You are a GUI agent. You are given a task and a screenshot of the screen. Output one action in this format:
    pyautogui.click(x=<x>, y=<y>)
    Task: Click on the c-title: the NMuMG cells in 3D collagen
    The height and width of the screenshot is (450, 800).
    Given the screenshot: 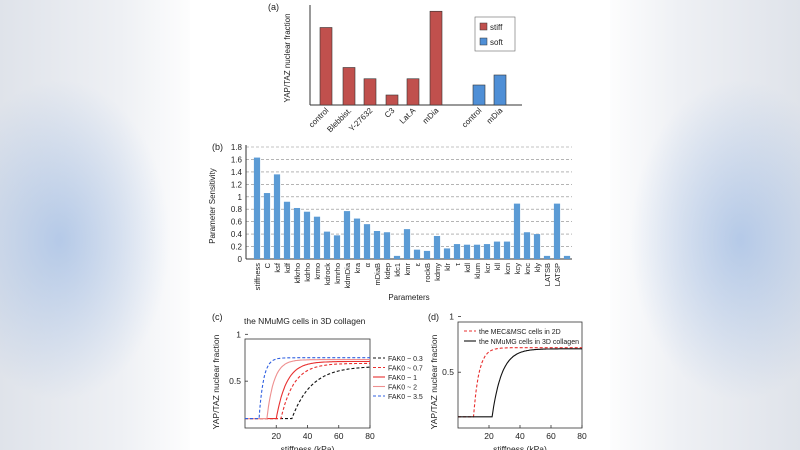 What is the action you would take?
    pyautogui.click(x=305, y=321)
    